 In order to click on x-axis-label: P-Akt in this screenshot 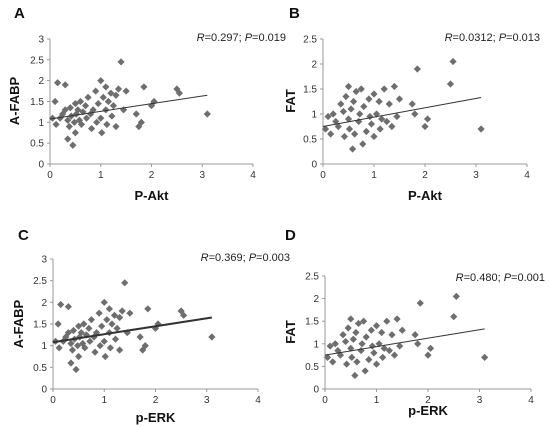, I will do `click(152, 195)`.